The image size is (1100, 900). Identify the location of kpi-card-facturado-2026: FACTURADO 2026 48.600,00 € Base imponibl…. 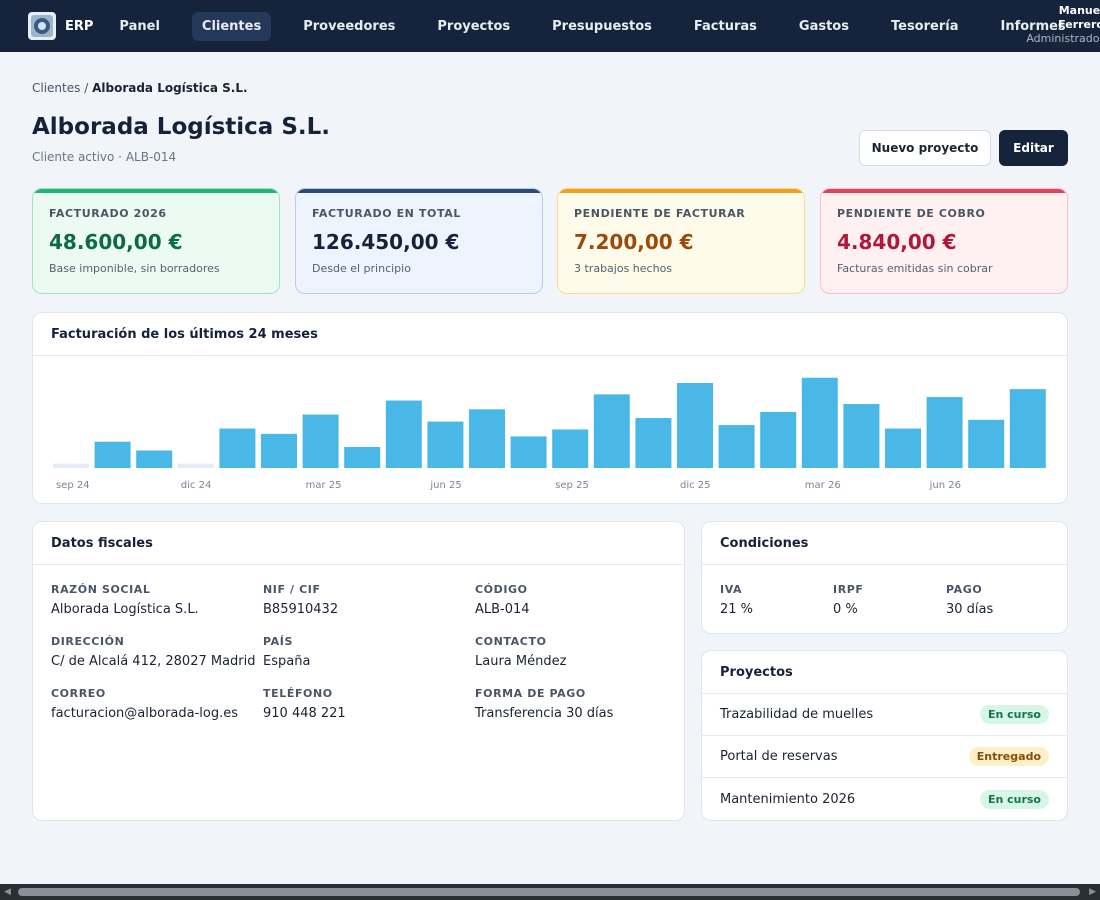
(156, 241).